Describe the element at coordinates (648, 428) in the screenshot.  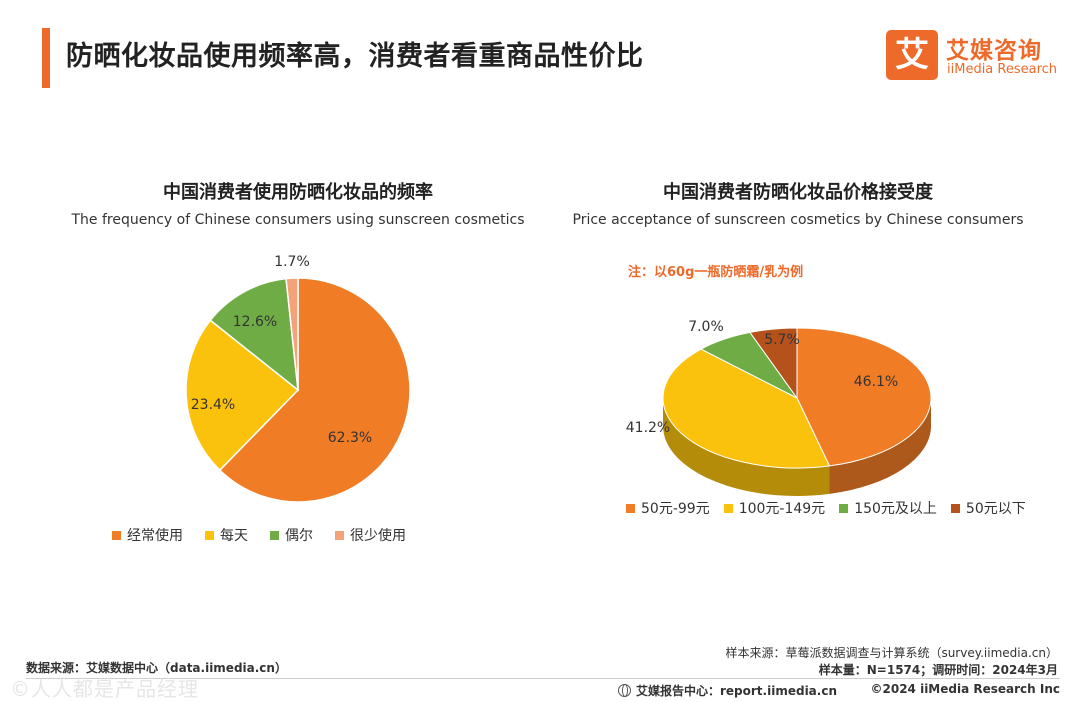
I see `price-label-2: 41.2%` at that location.